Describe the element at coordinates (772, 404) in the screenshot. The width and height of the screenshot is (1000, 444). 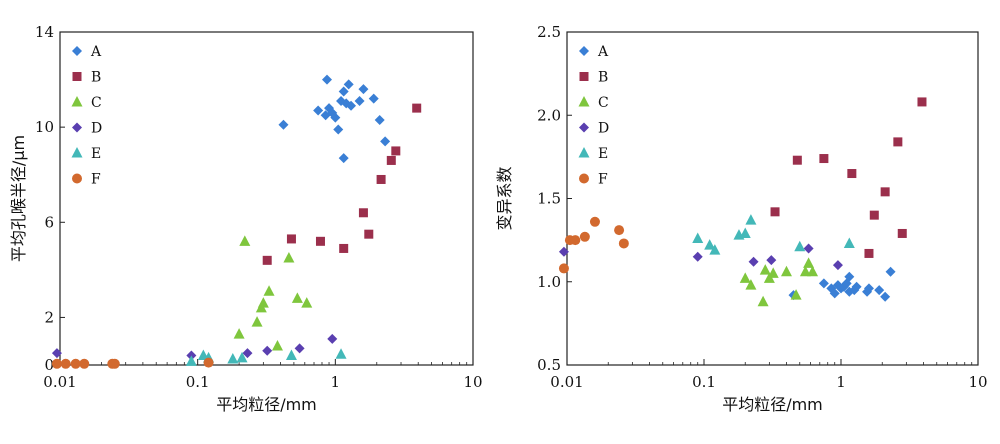
I see `x-axis-title: 平均粒径/mm` at that location.